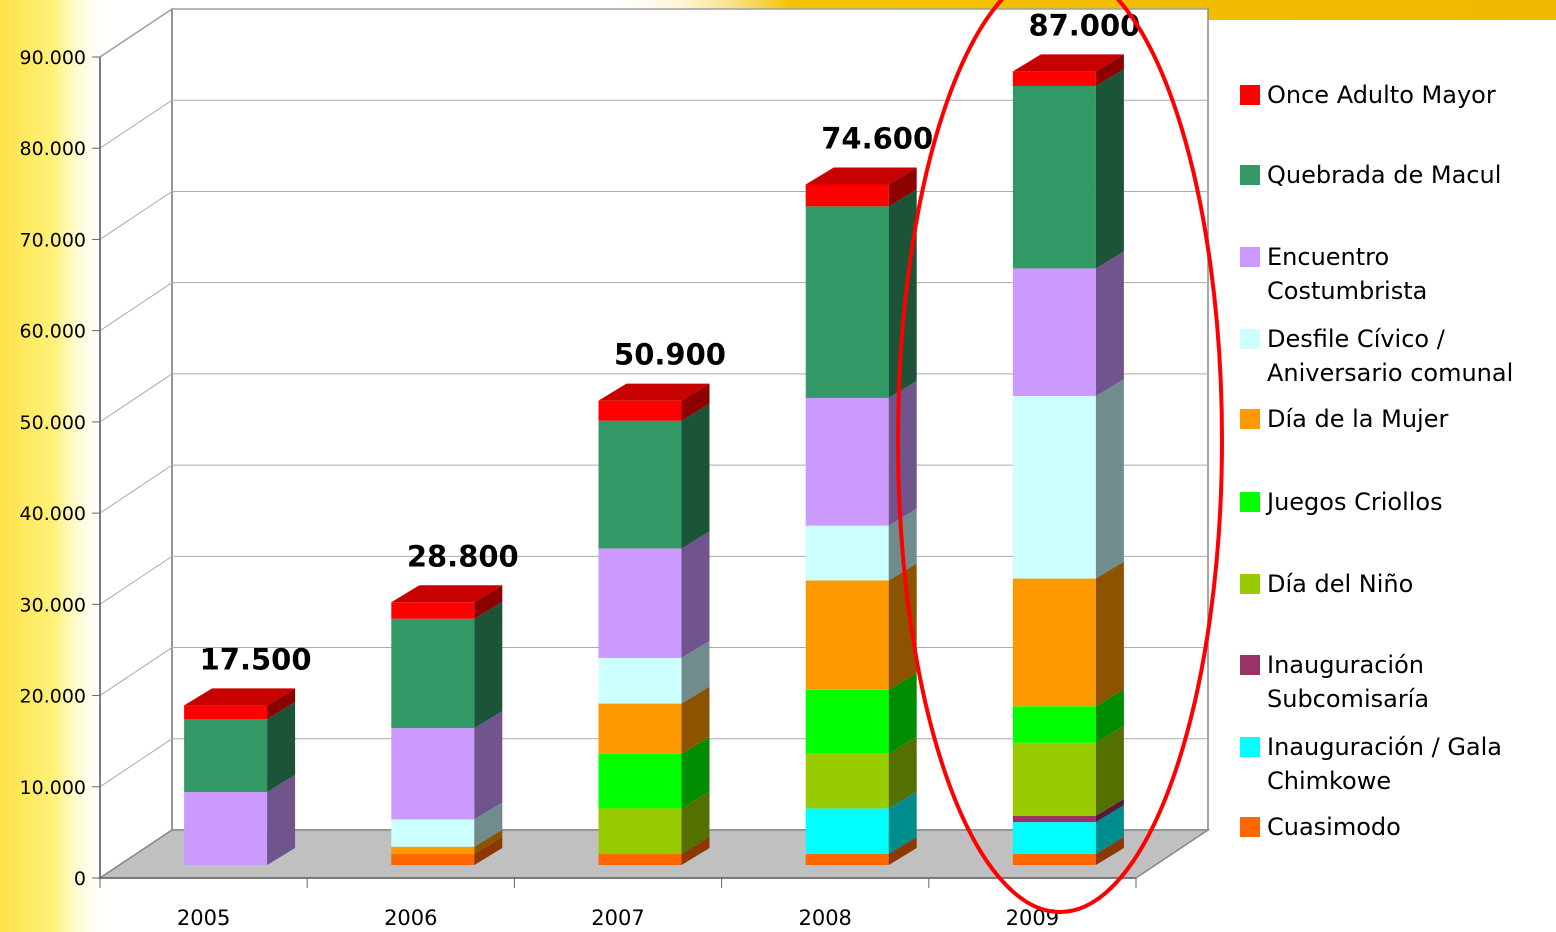  I want to click on legend-label: Inauguración Subcomisaría, so click(1348, 682).